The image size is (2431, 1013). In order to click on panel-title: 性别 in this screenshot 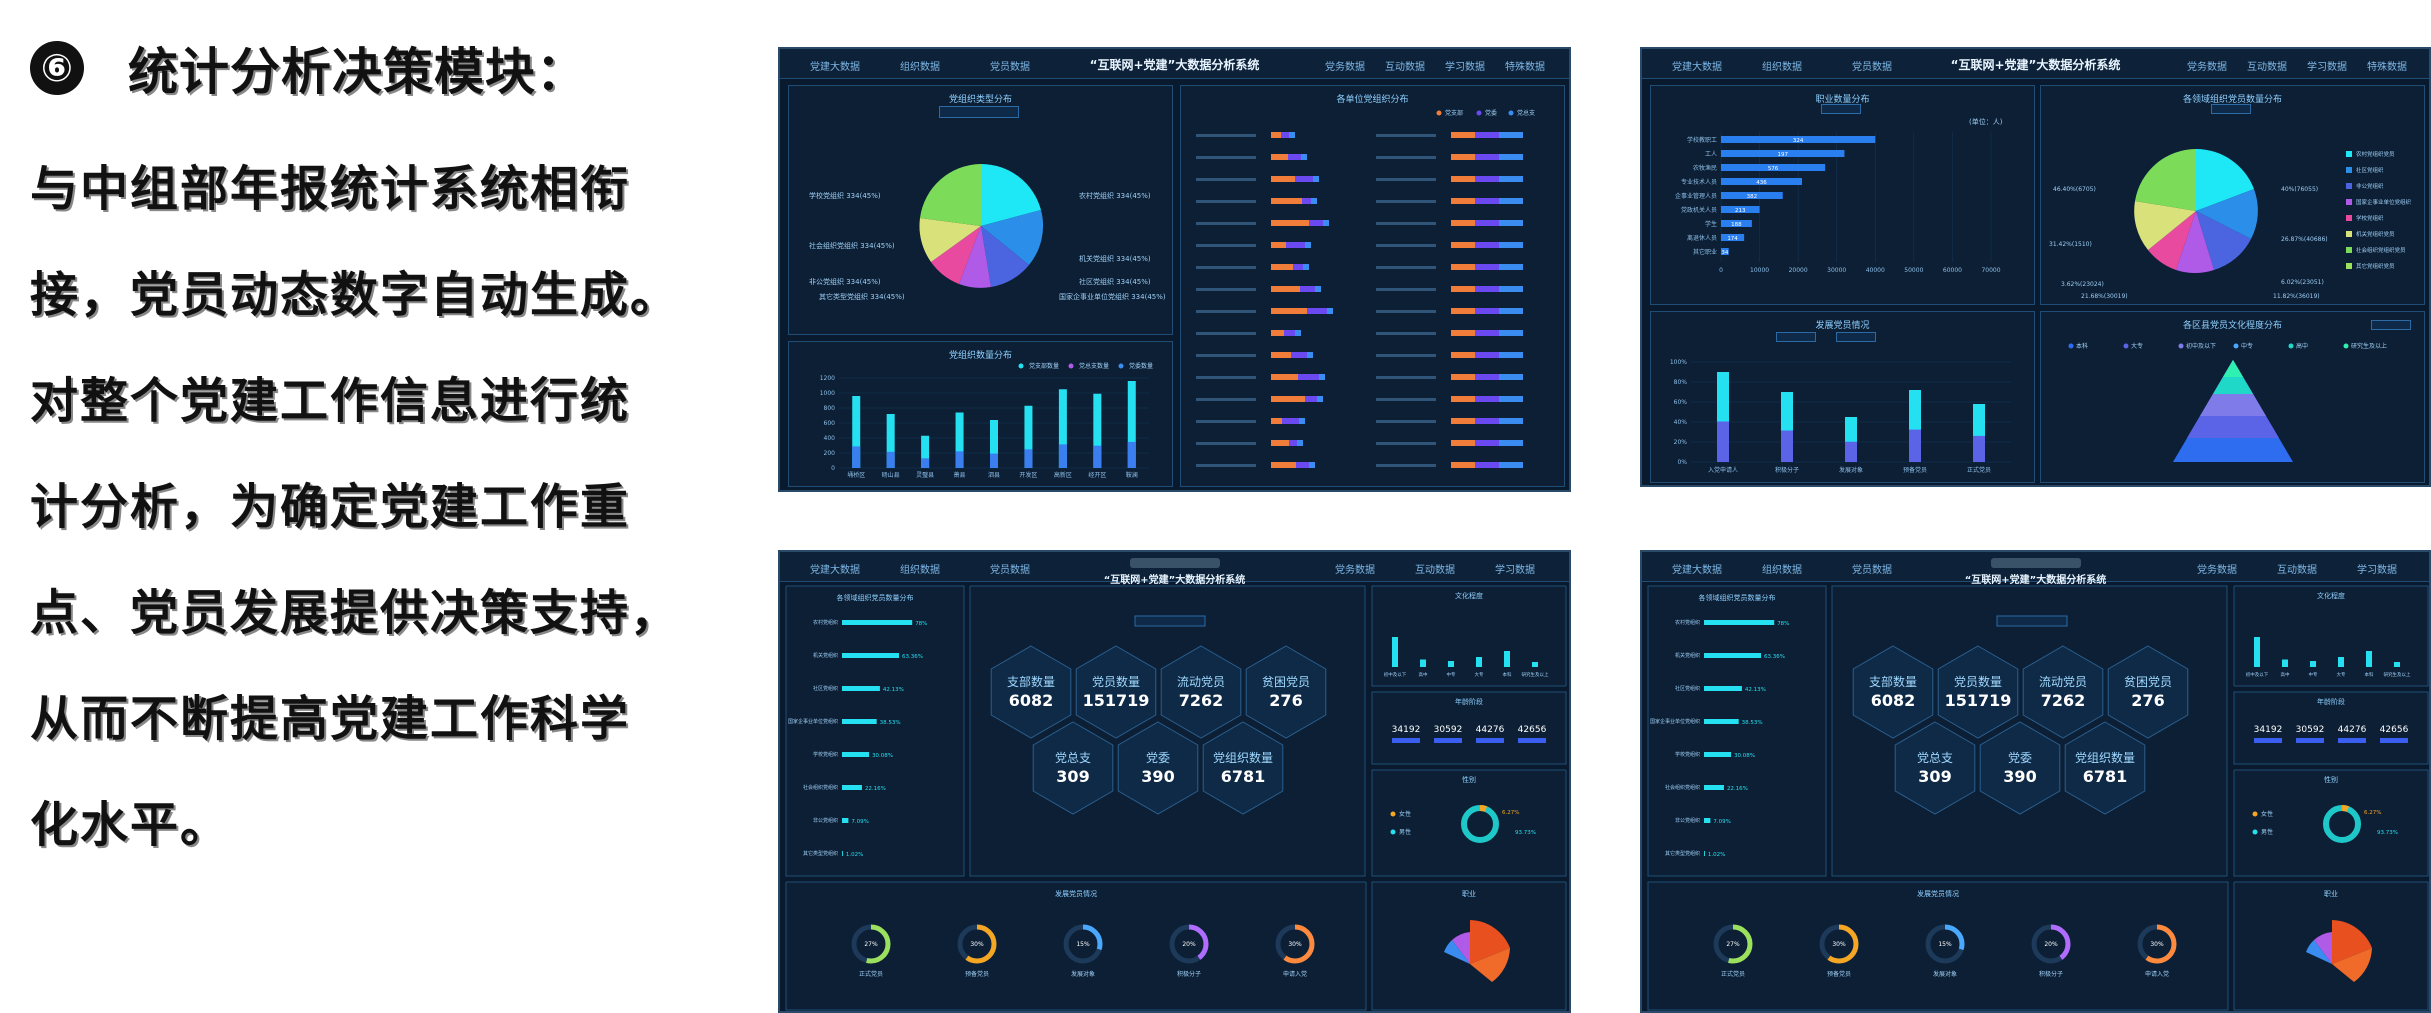, I will do `click(1469, 779)`.